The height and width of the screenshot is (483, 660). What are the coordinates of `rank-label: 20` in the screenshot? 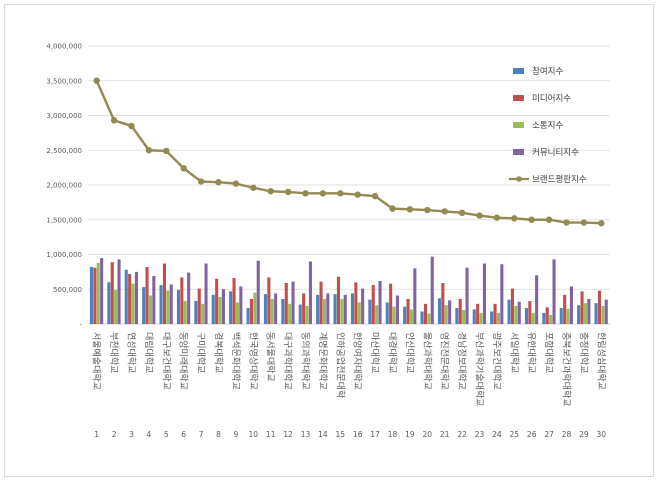 It's located at (428, 434).